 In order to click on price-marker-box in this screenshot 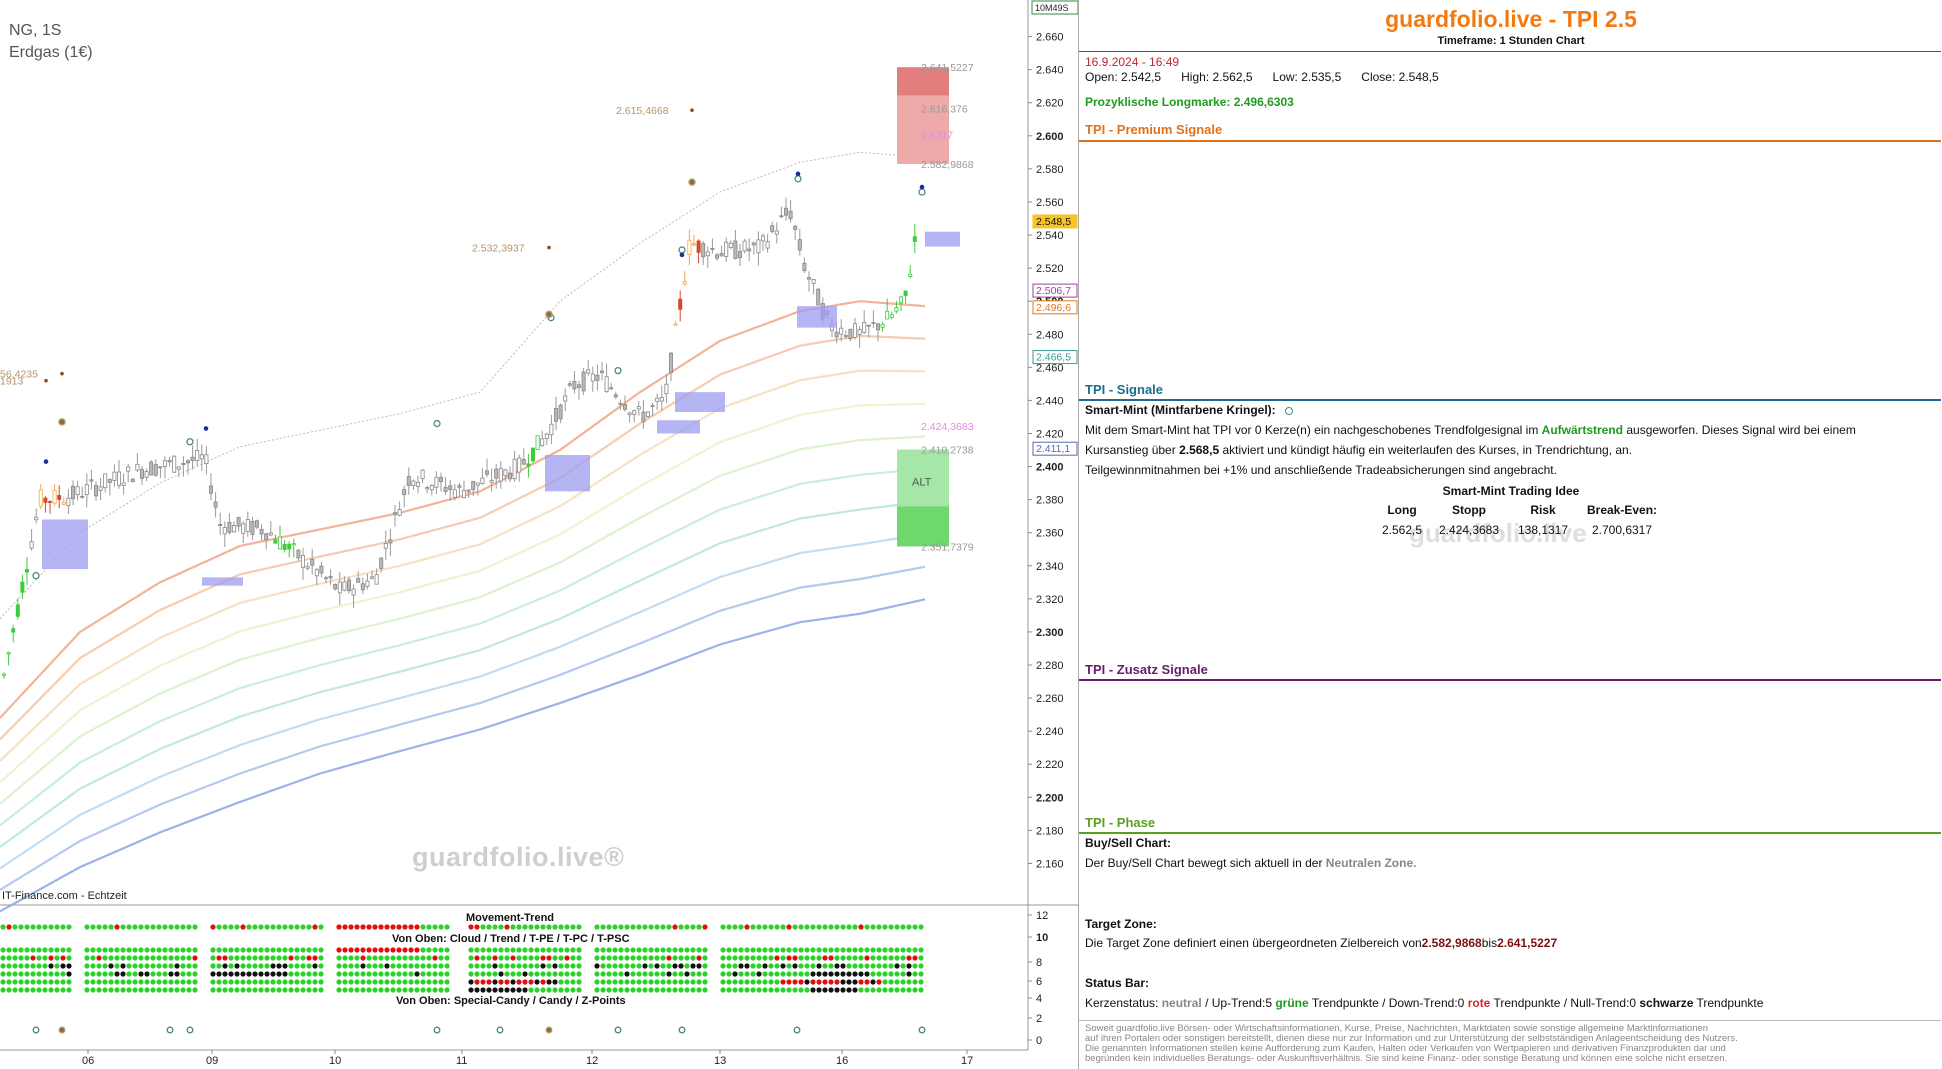, I will do `click(1055, 357)`.